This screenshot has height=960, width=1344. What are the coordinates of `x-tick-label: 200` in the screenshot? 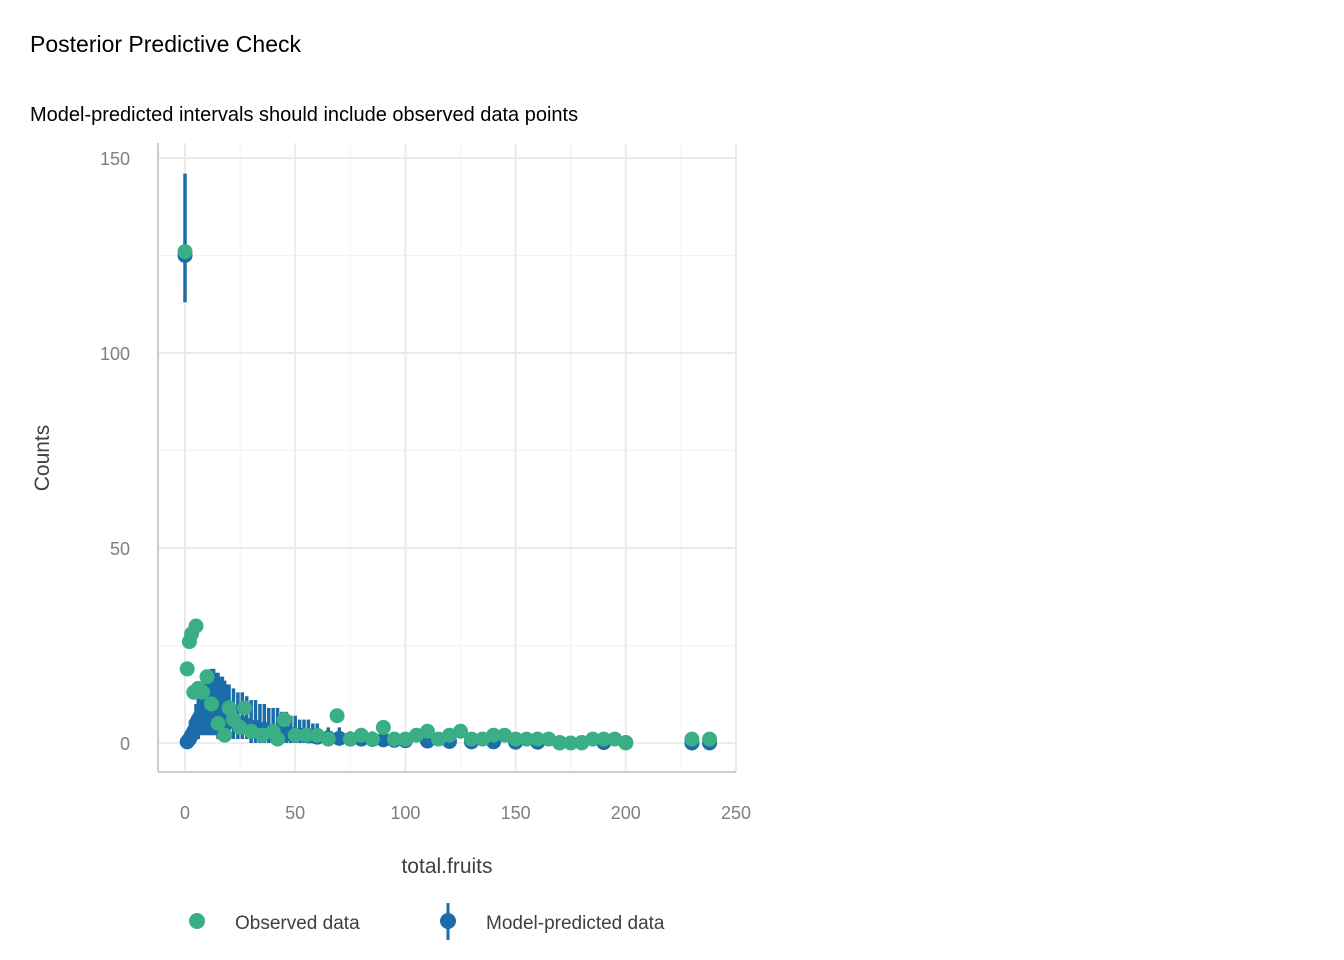 It's located at (626, 813).